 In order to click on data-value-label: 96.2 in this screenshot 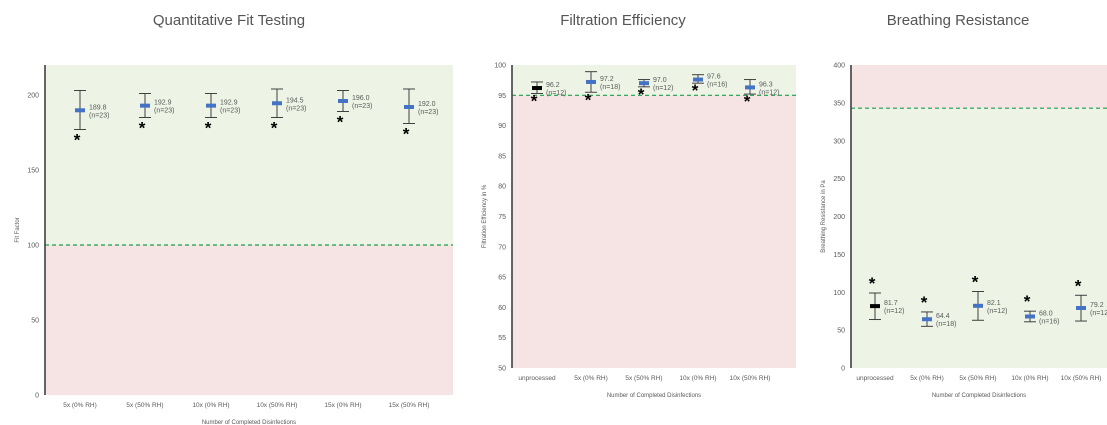, I will do `click(553, 85)`.